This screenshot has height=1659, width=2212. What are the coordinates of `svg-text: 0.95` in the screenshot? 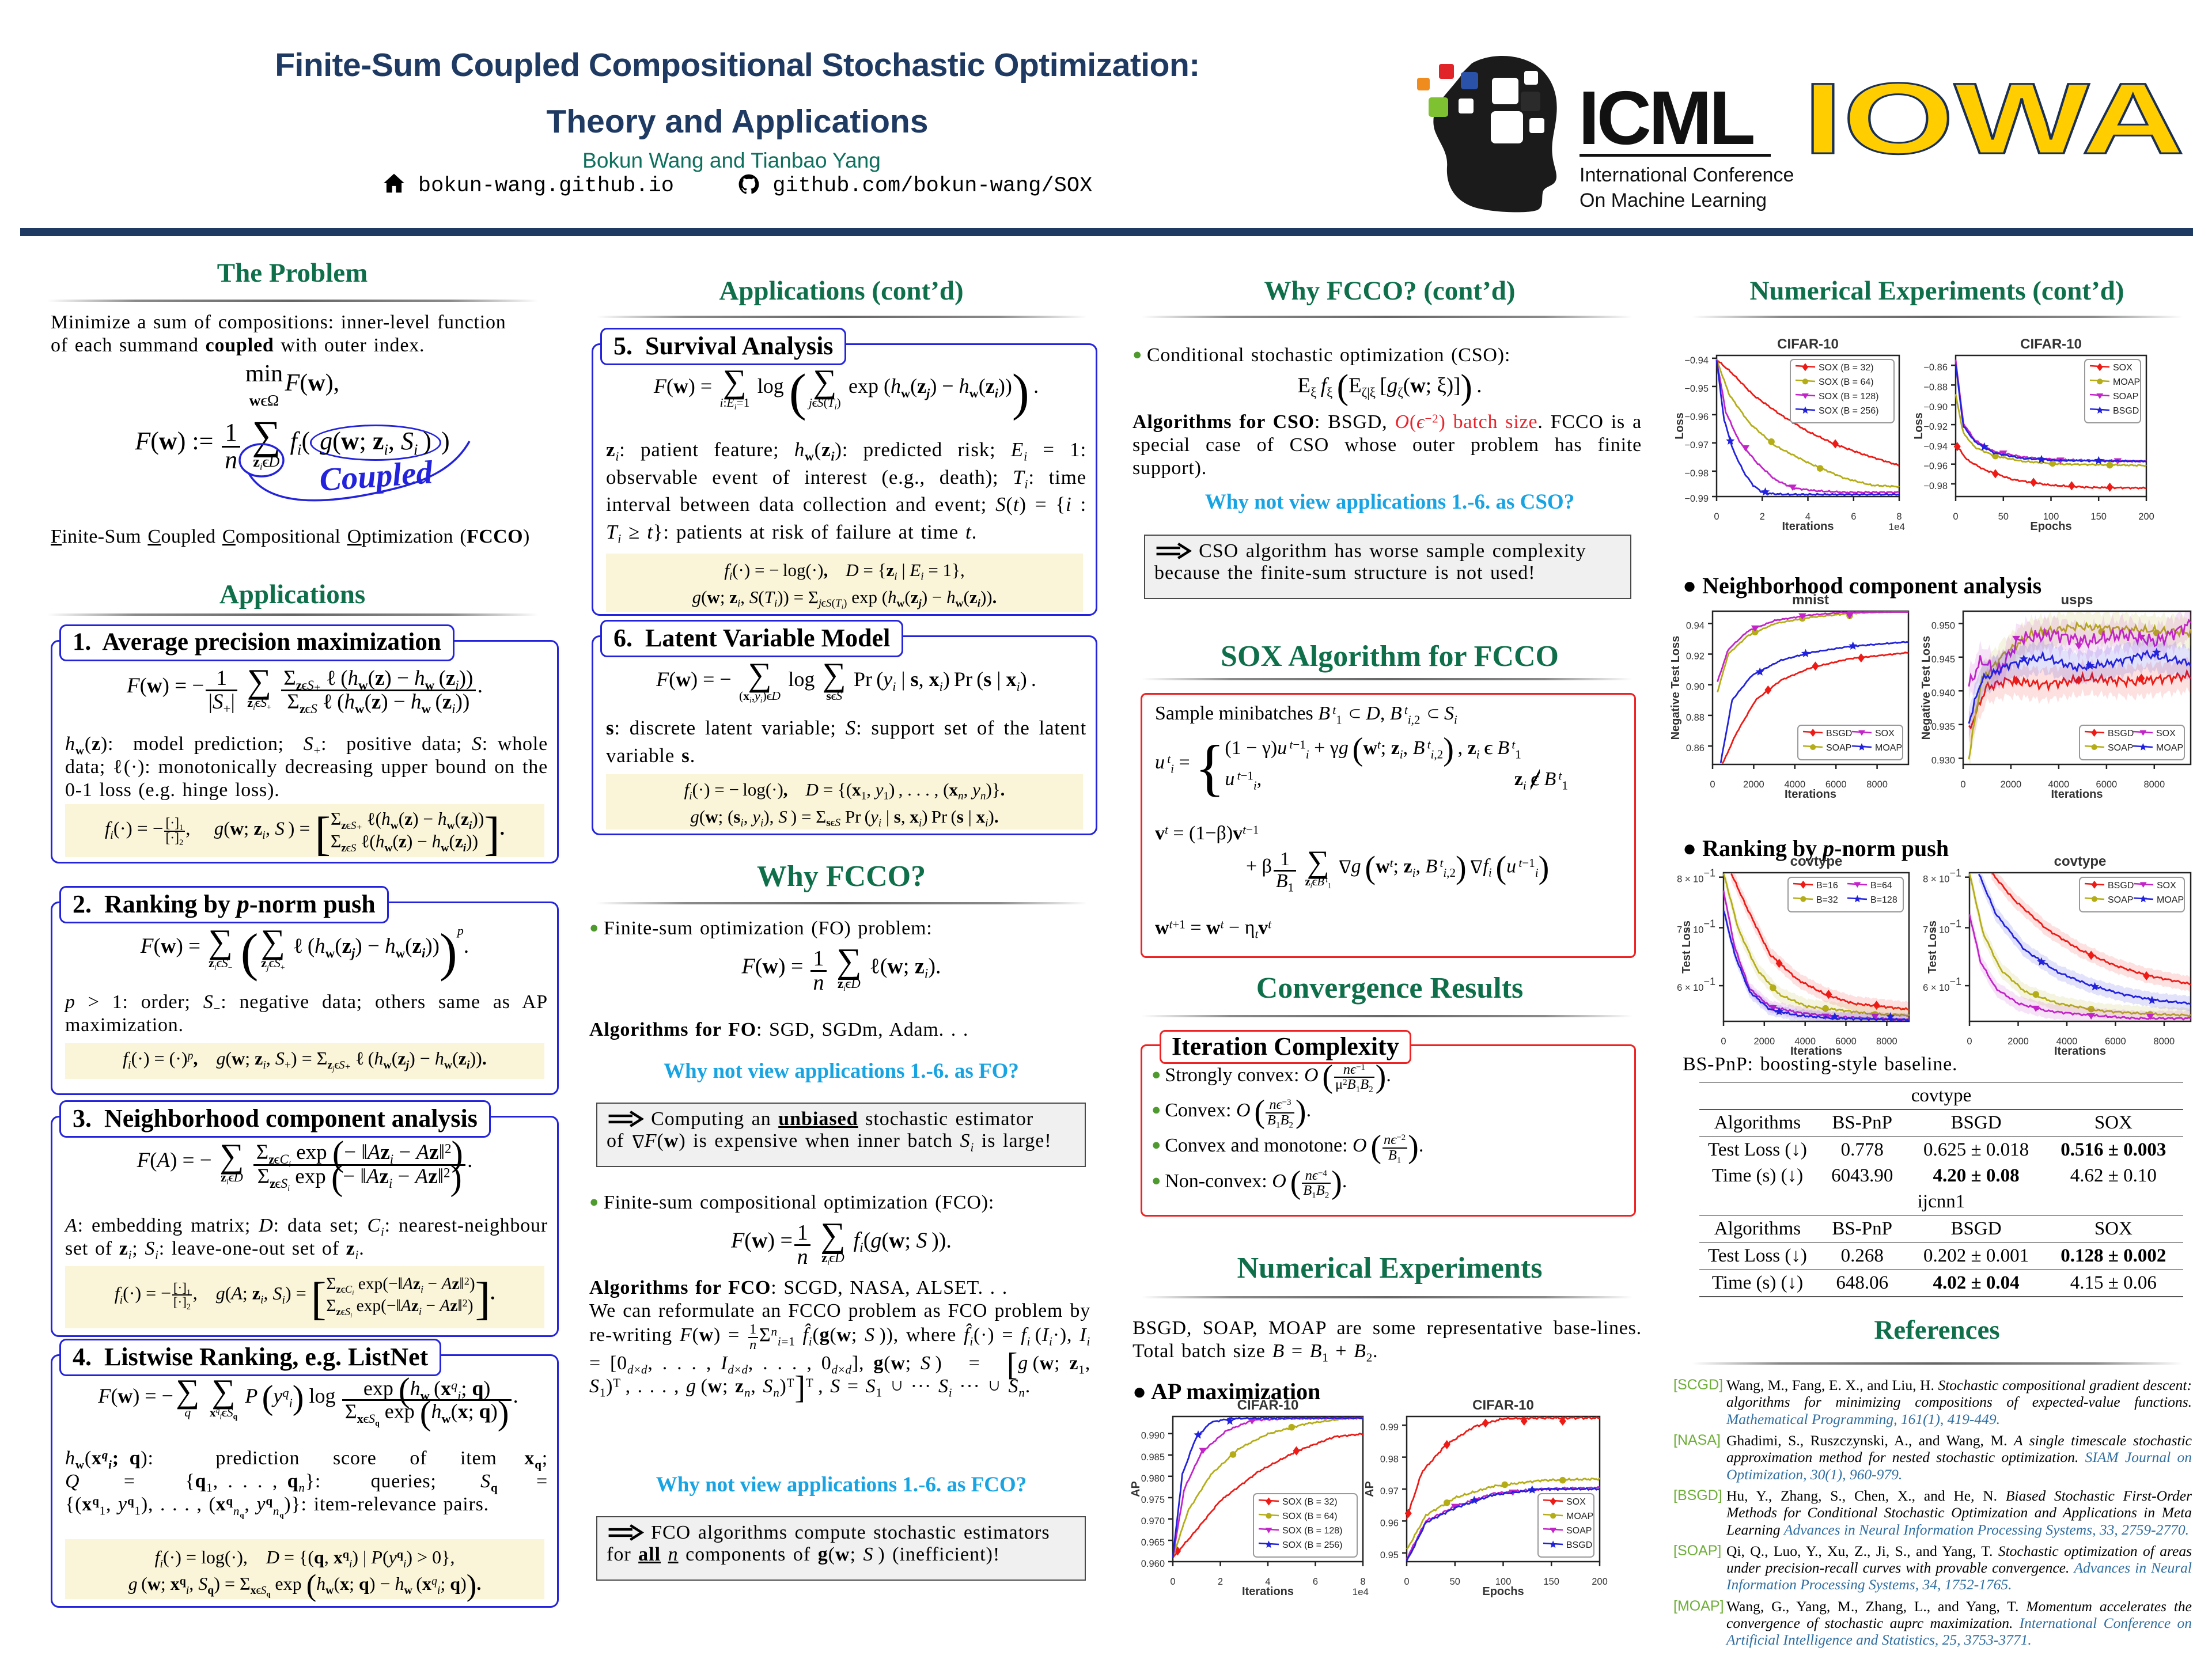 It's located at (1389, 1555).